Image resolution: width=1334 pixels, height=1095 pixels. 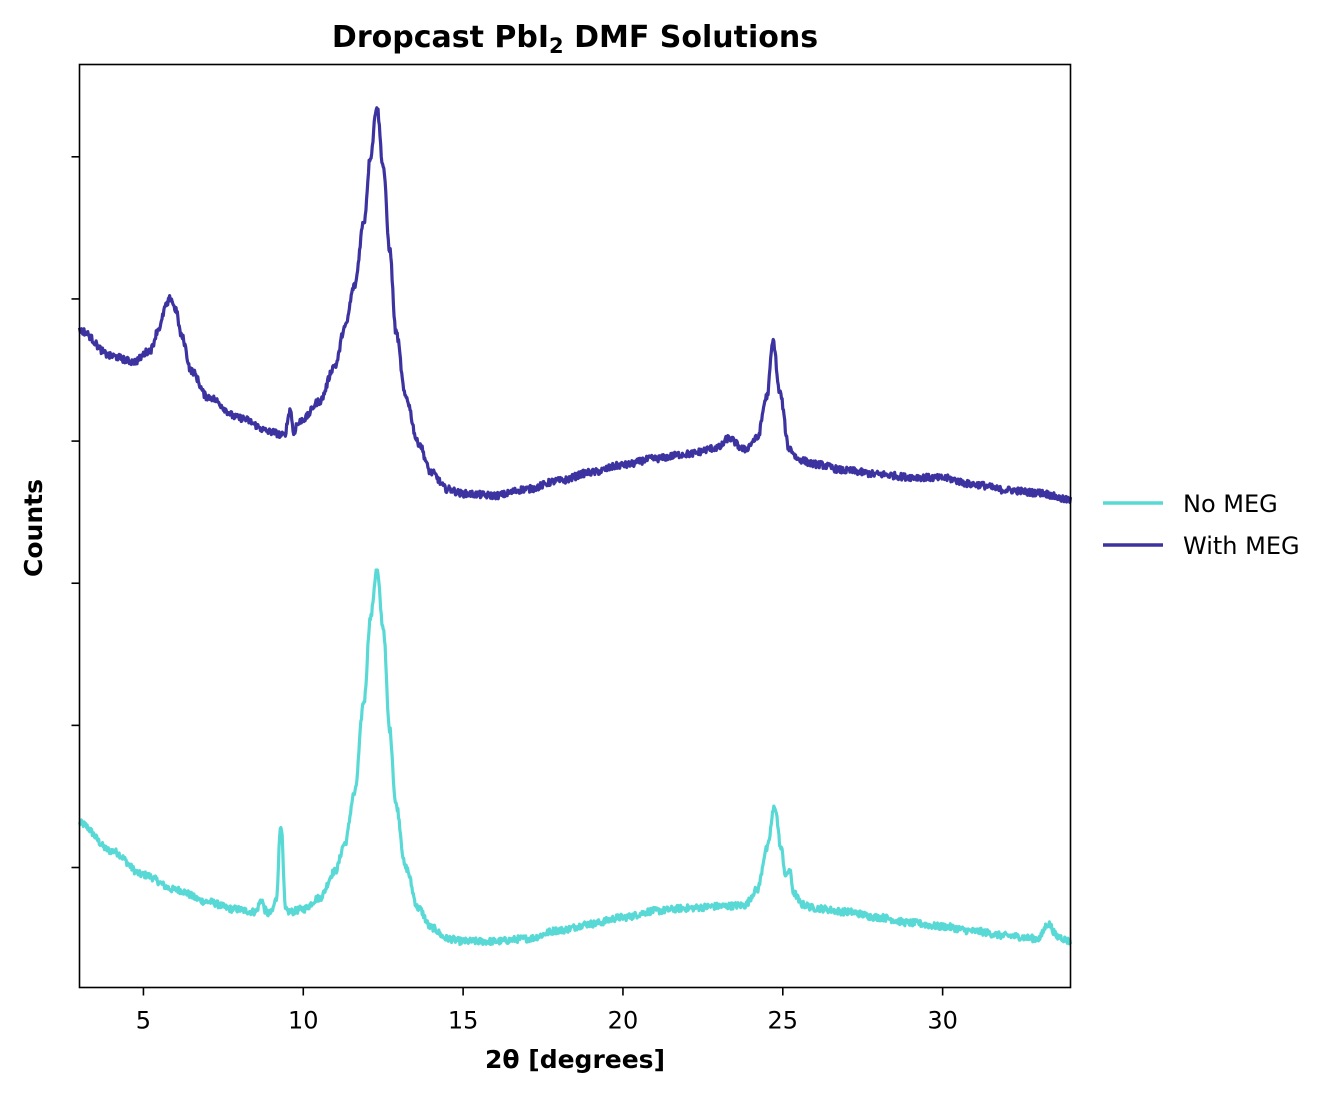 I want to click on x-tick-label-25: 25, so click(x=783, y=1021).